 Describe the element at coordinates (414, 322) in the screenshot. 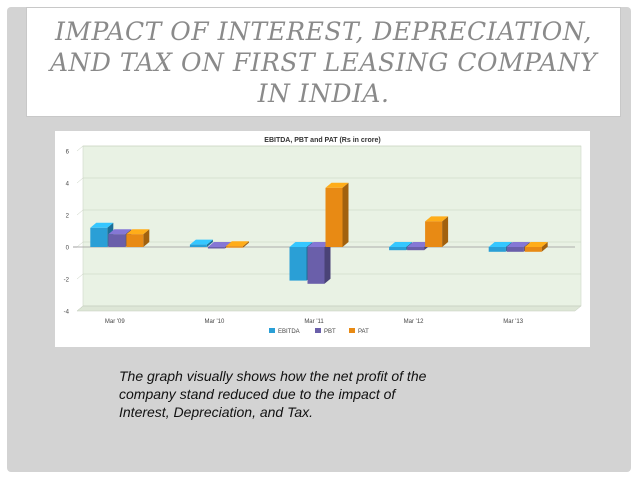

I see `x-tick-label: Mar '12` at that location.